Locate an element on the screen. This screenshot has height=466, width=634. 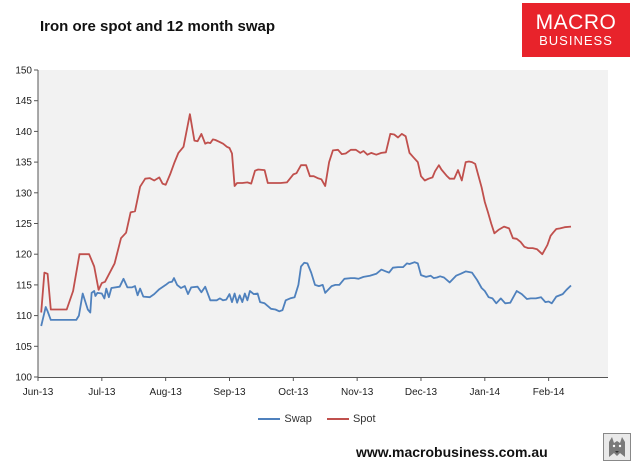
legend-label-swap: Swap is located at coordinates (298, 419).